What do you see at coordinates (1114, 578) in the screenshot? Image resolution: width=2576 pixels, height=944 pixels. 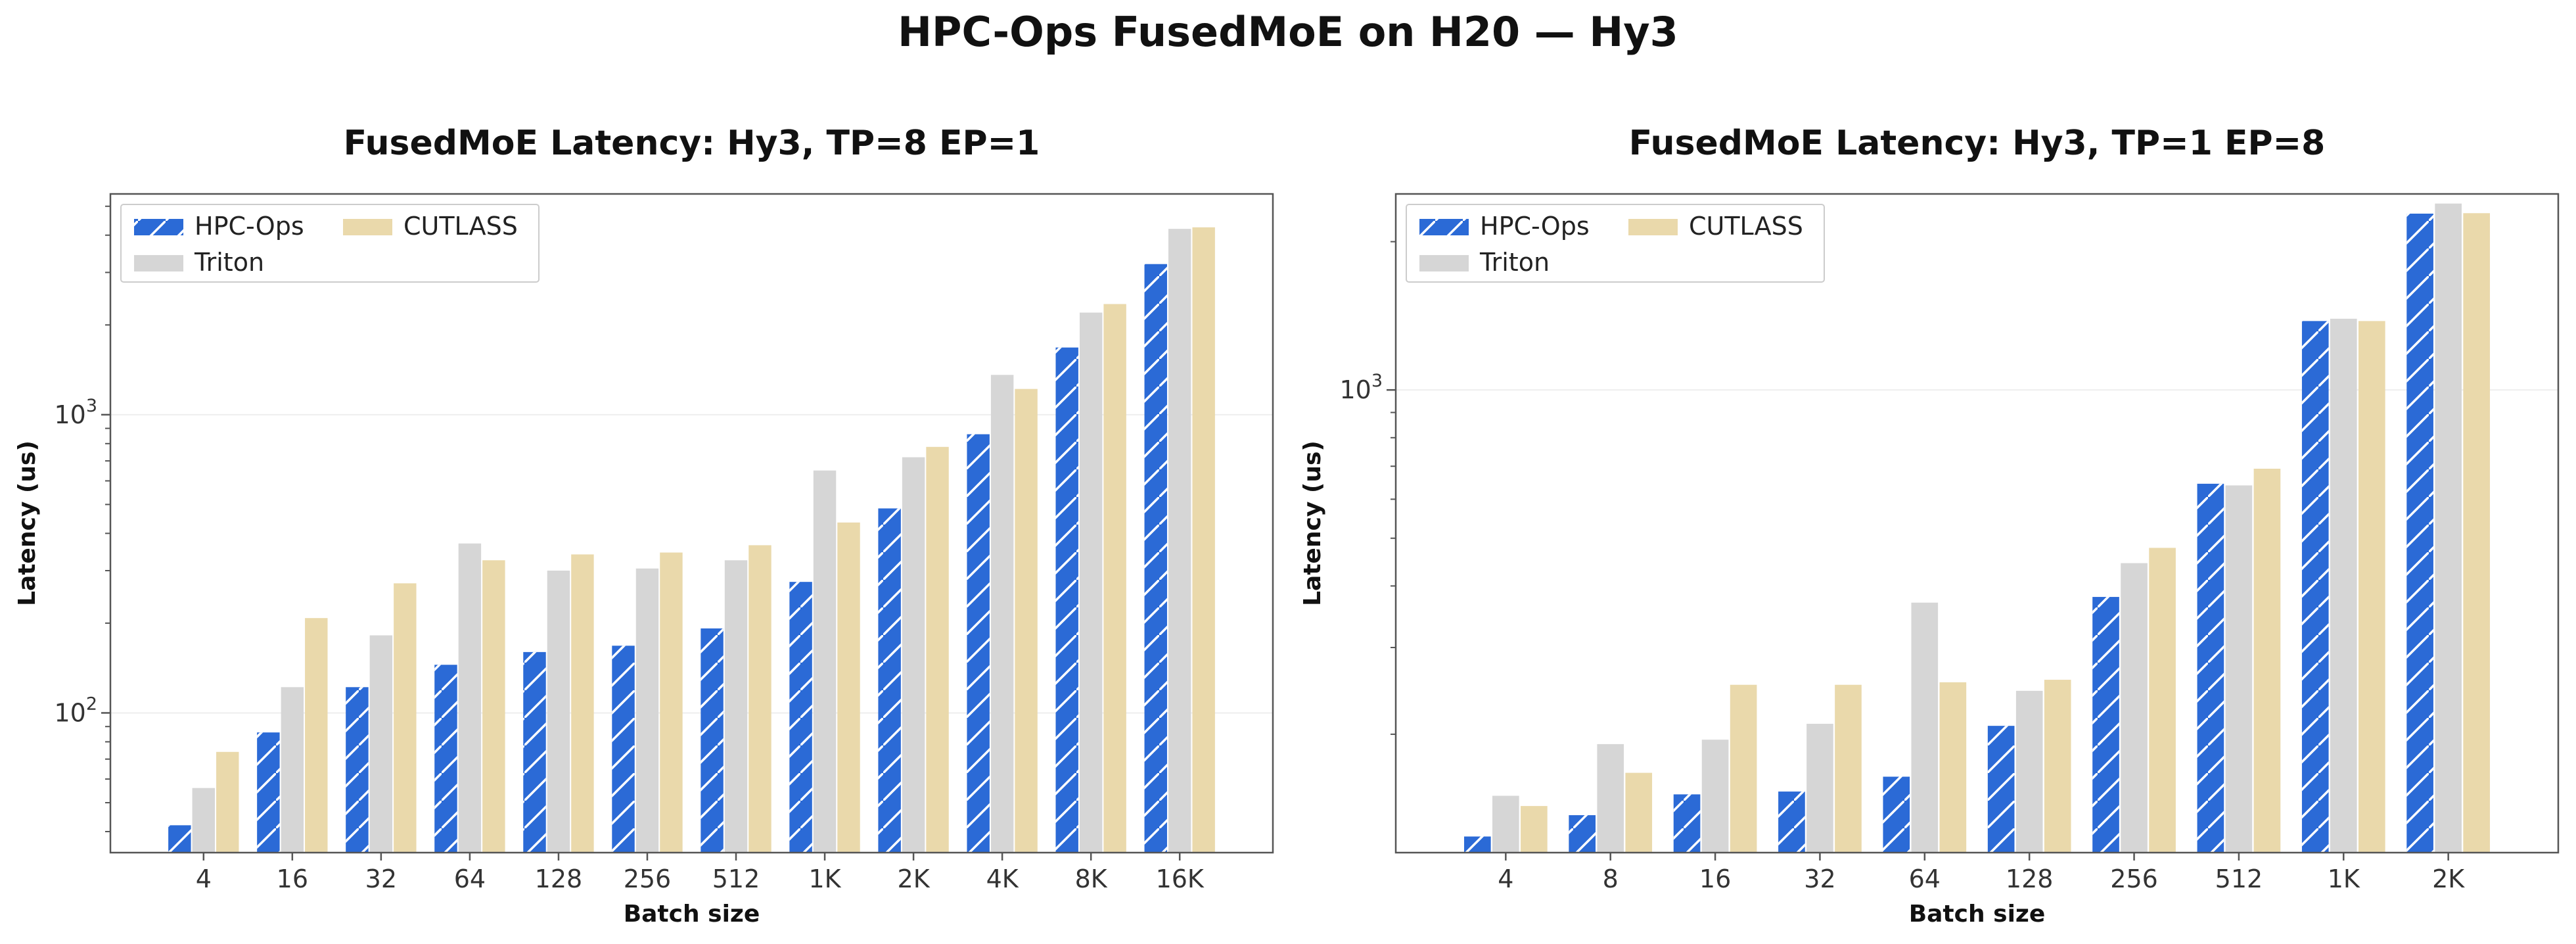 I see `bar-cutlass-8K` at bounding box center [1114, 578].